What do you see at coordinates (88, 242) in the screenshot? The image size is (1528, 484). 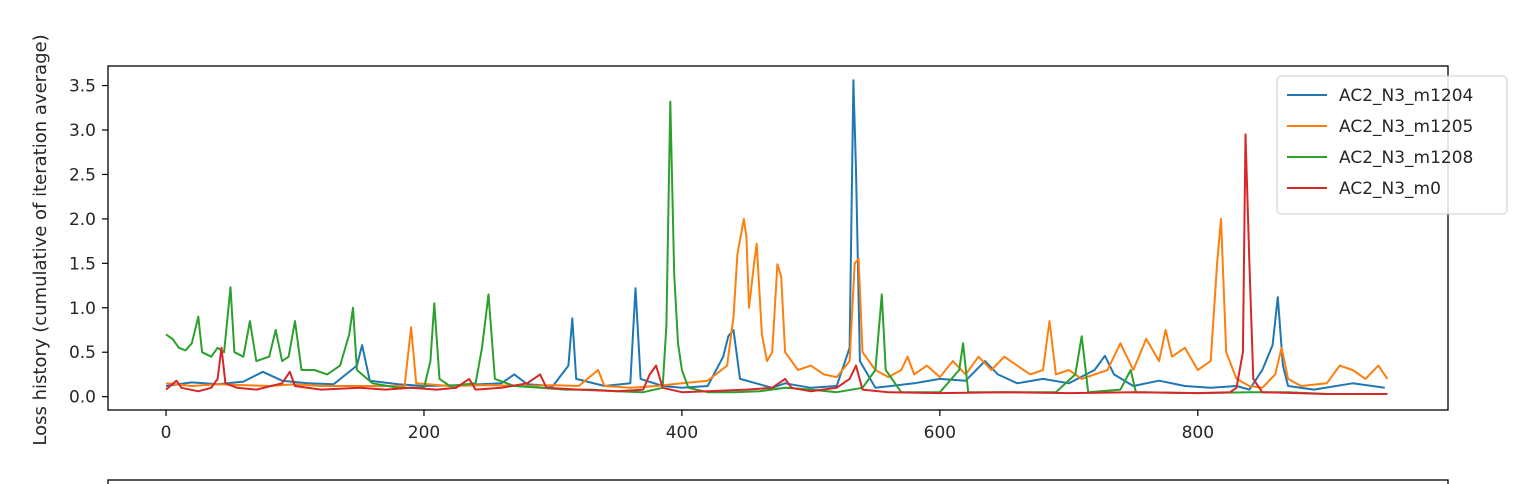 I see `y-axis-ticks: 0.0 0.5 1.0 1.5 2.0 2.5 3.0 3.5` at bounding box center [88, 242].